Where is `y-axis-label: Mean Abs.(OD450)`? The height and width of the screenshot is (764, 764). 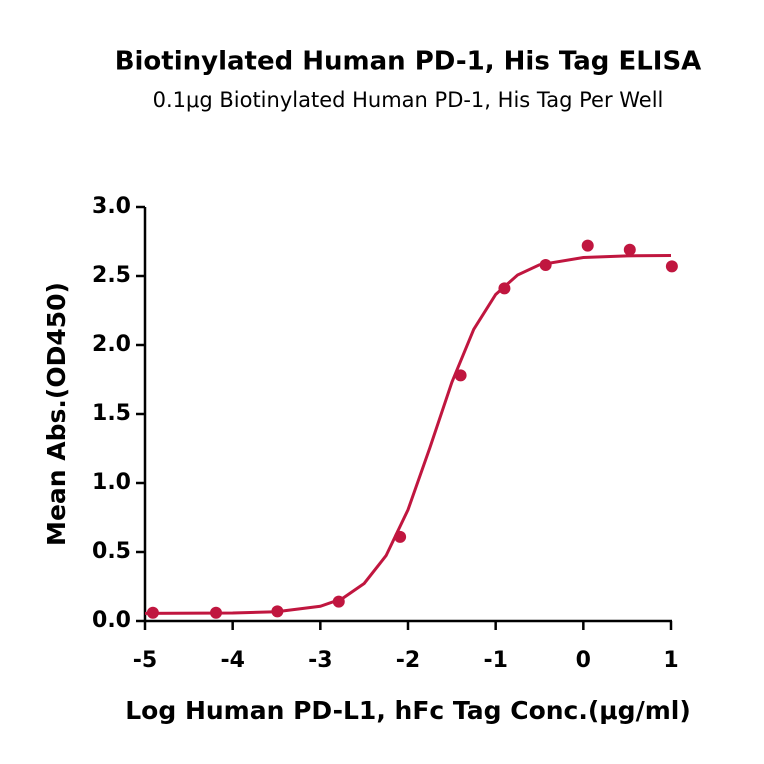
y-axis-label: Mean Abs.(OD450) is located at coordinates (56, 414).